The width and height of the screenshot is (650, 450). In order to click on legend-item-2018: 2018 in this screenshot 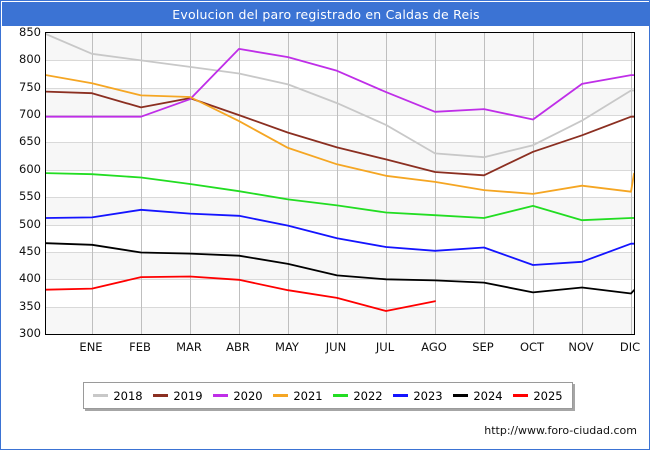, I will do `click(118, 395)`.